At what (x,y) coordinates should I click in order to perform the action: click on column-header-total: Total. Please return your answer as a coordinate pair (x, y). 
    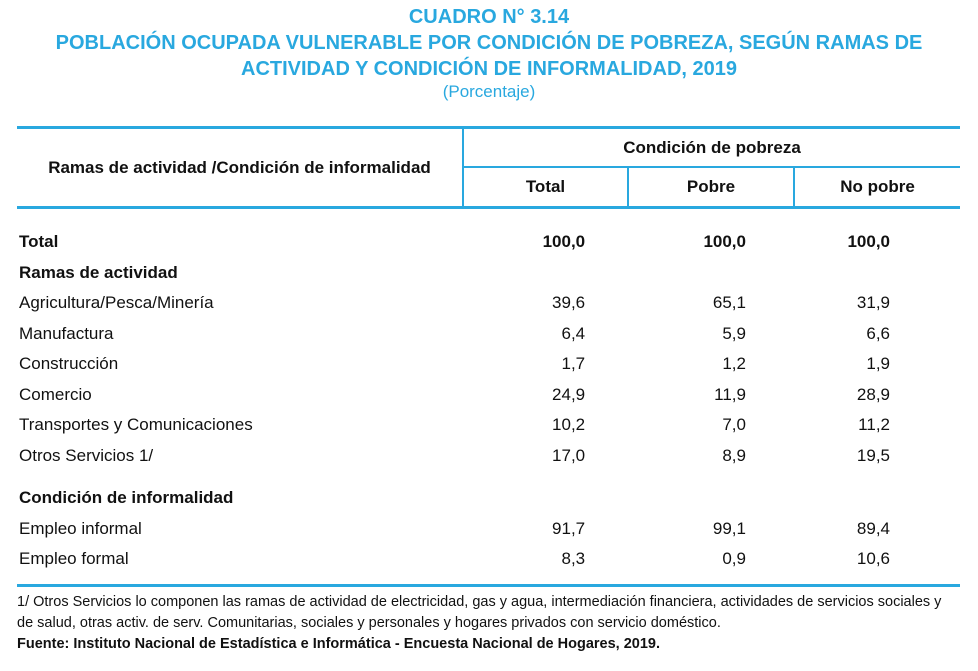
    Looking at the image, I should click on (545, 187).